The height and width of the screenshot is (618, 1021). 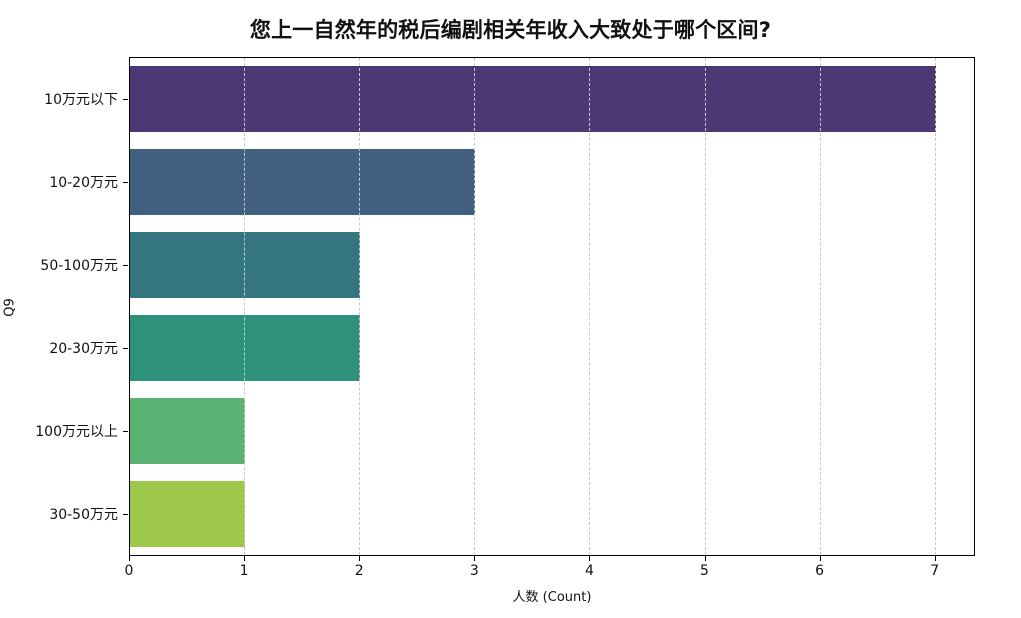 What do you see at coordinates (244, 571) in the screenshot?
I see `x-tick-label: 1` at bounding box center [244, 571].